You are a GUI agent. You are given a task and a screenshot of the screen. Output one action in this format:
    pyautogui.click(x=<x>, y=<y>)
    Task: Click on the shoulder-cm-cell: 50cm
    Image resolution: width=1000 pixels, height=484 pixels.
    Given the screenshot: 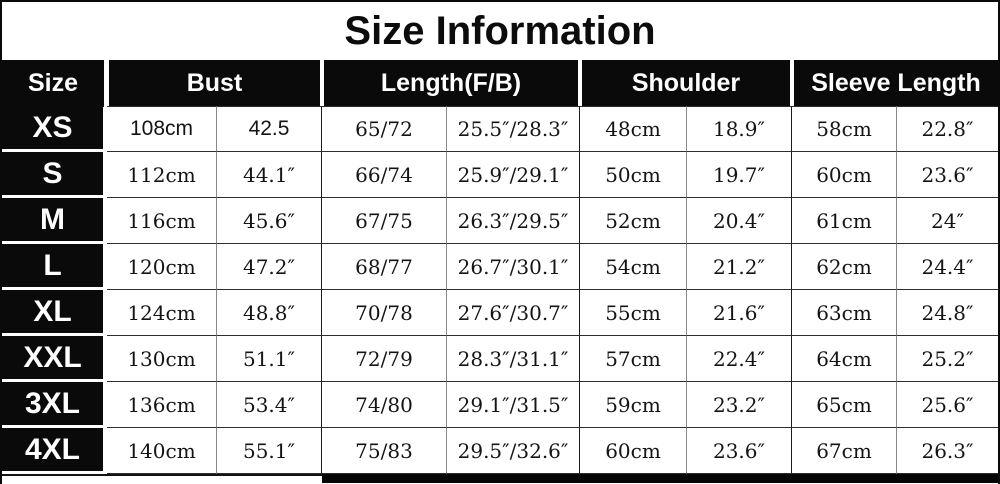 What is the action you would take?
    pyautogui.click(x=633, y=175)
    